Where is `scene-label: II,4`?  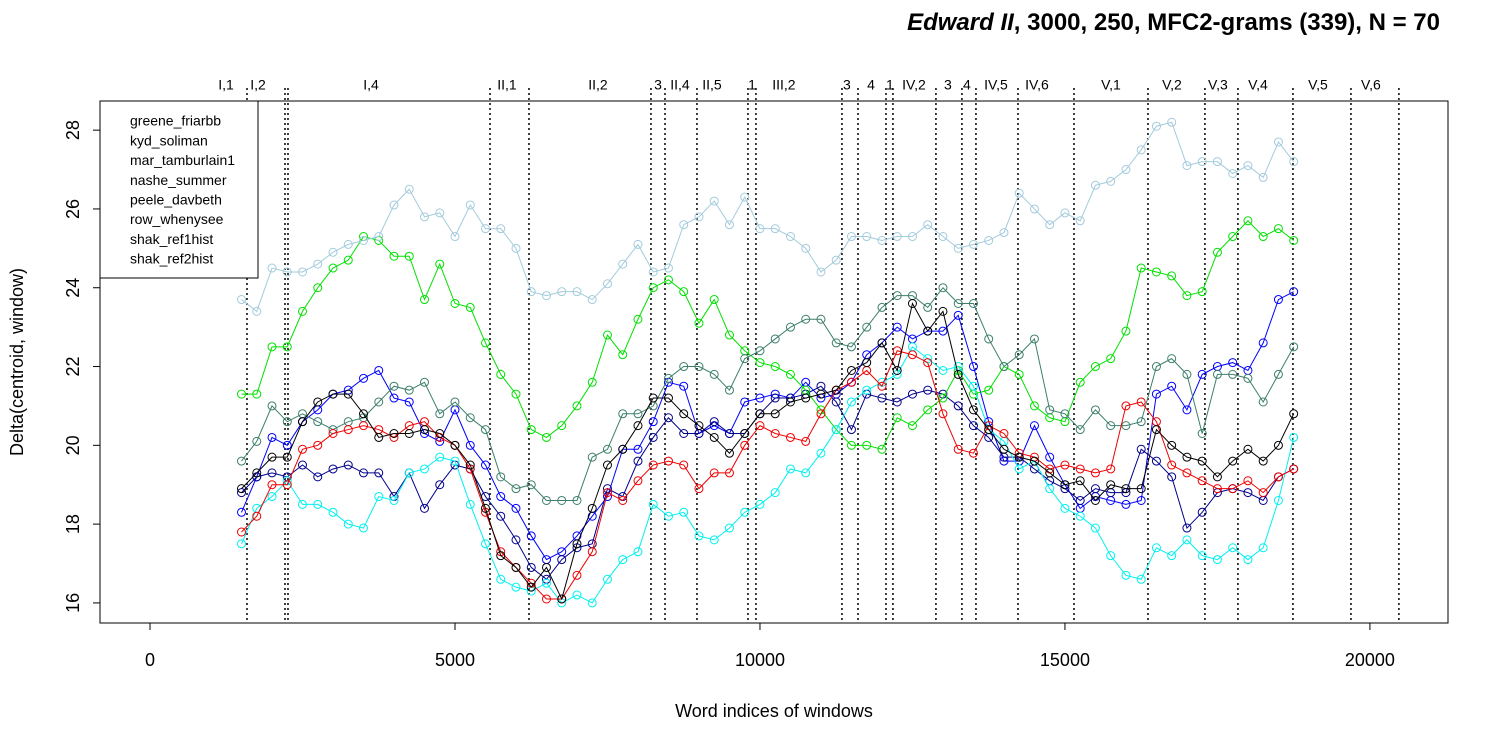 scene-label: II,4 is located at coordinates (680, 85).